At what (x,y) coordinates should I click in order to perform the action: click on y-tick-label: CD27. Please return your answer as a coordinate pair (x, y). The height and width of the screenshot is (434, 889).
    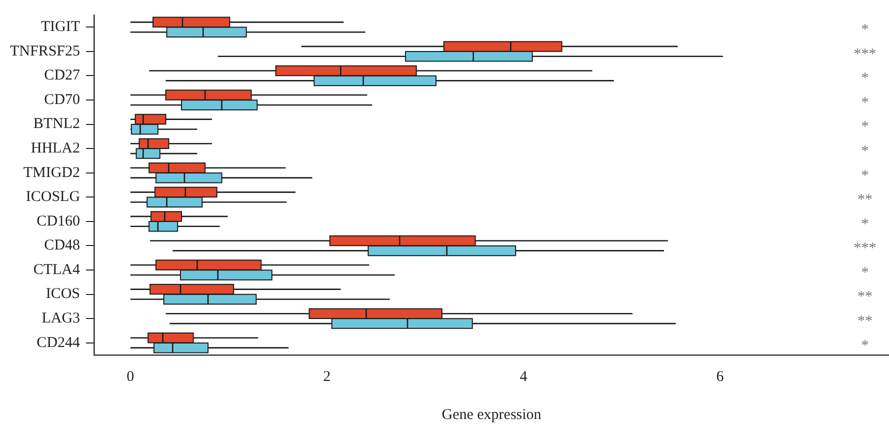
    Looking at the image, I should click on (62, 76).